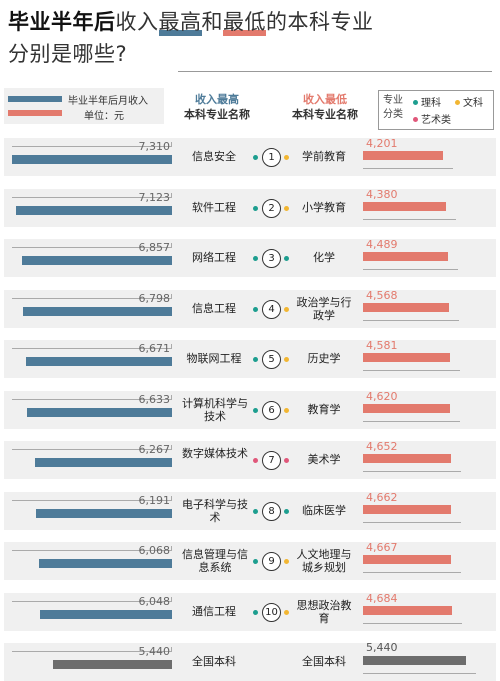 This screenshot has width=500, height=681. What do you see at coordinates (382, 647) in the screenshot?
I see `right-value-label: 5,440` at bounding box center [382, 647].